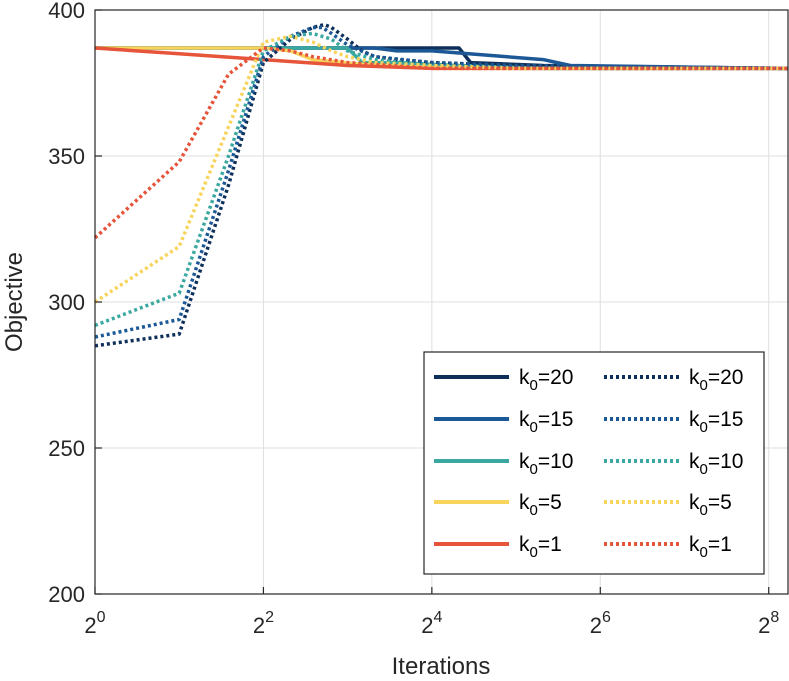 Image resolution: width=789 pixels, height=681 pixels. Describe the element at coordinates (66, 11) in the screenshot. I see `y-tick-label: 400` at that location.